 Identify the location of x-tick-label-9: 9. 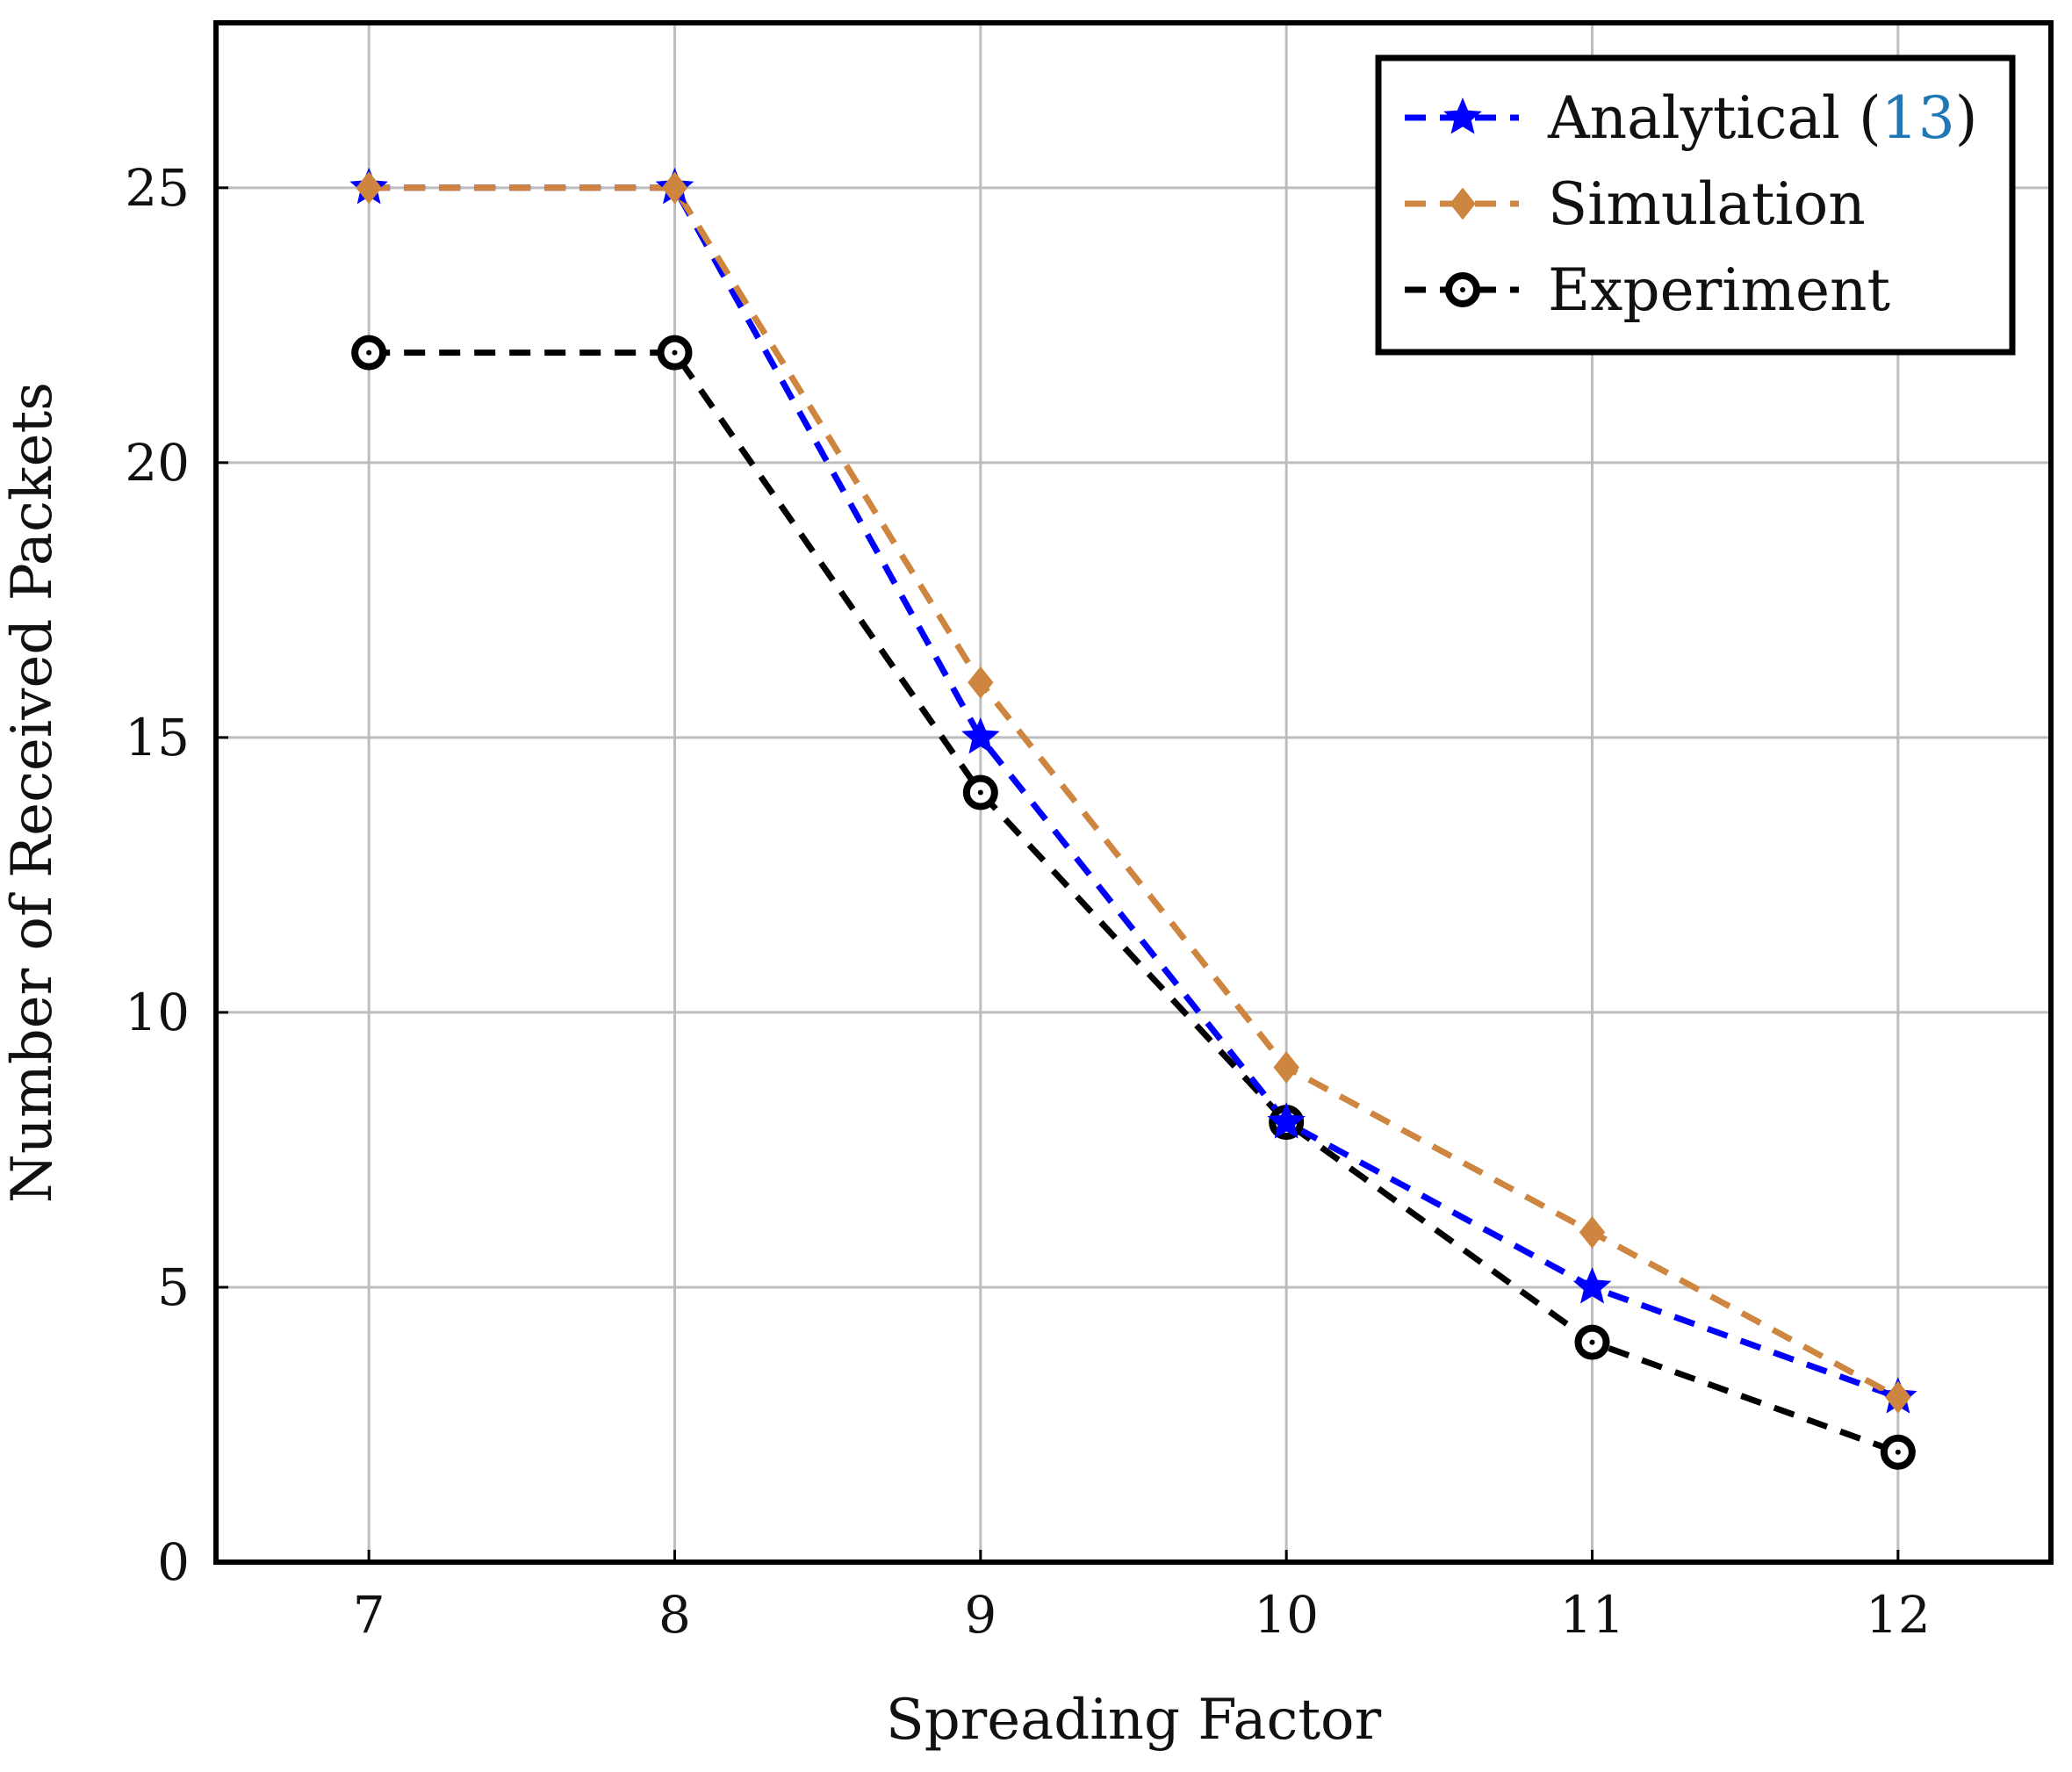
(980, 1615).